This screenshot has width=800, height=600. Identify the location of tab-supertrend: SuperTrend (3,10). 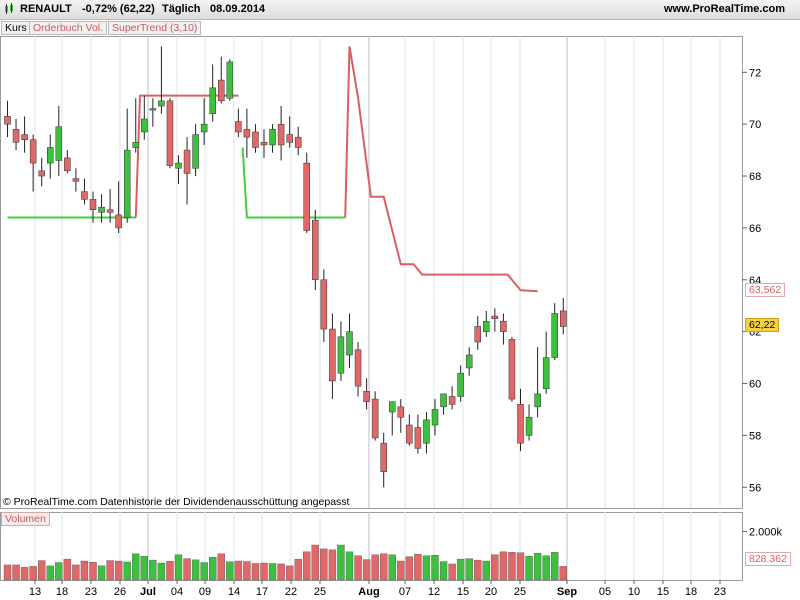
(155, 28).